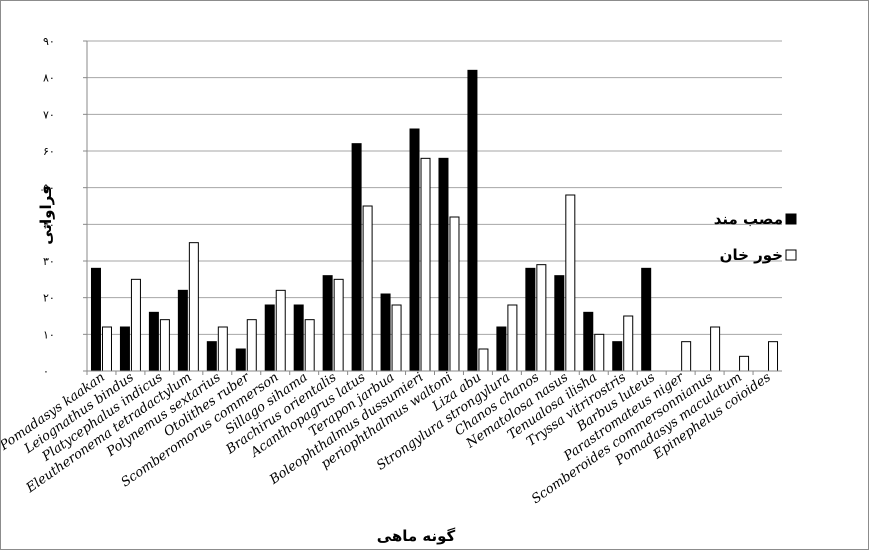 The image size is (869, 551). Describe the element at coordinates (49, 114) in the screenshot. I see `y-tick-label: ۷۰` at that location.